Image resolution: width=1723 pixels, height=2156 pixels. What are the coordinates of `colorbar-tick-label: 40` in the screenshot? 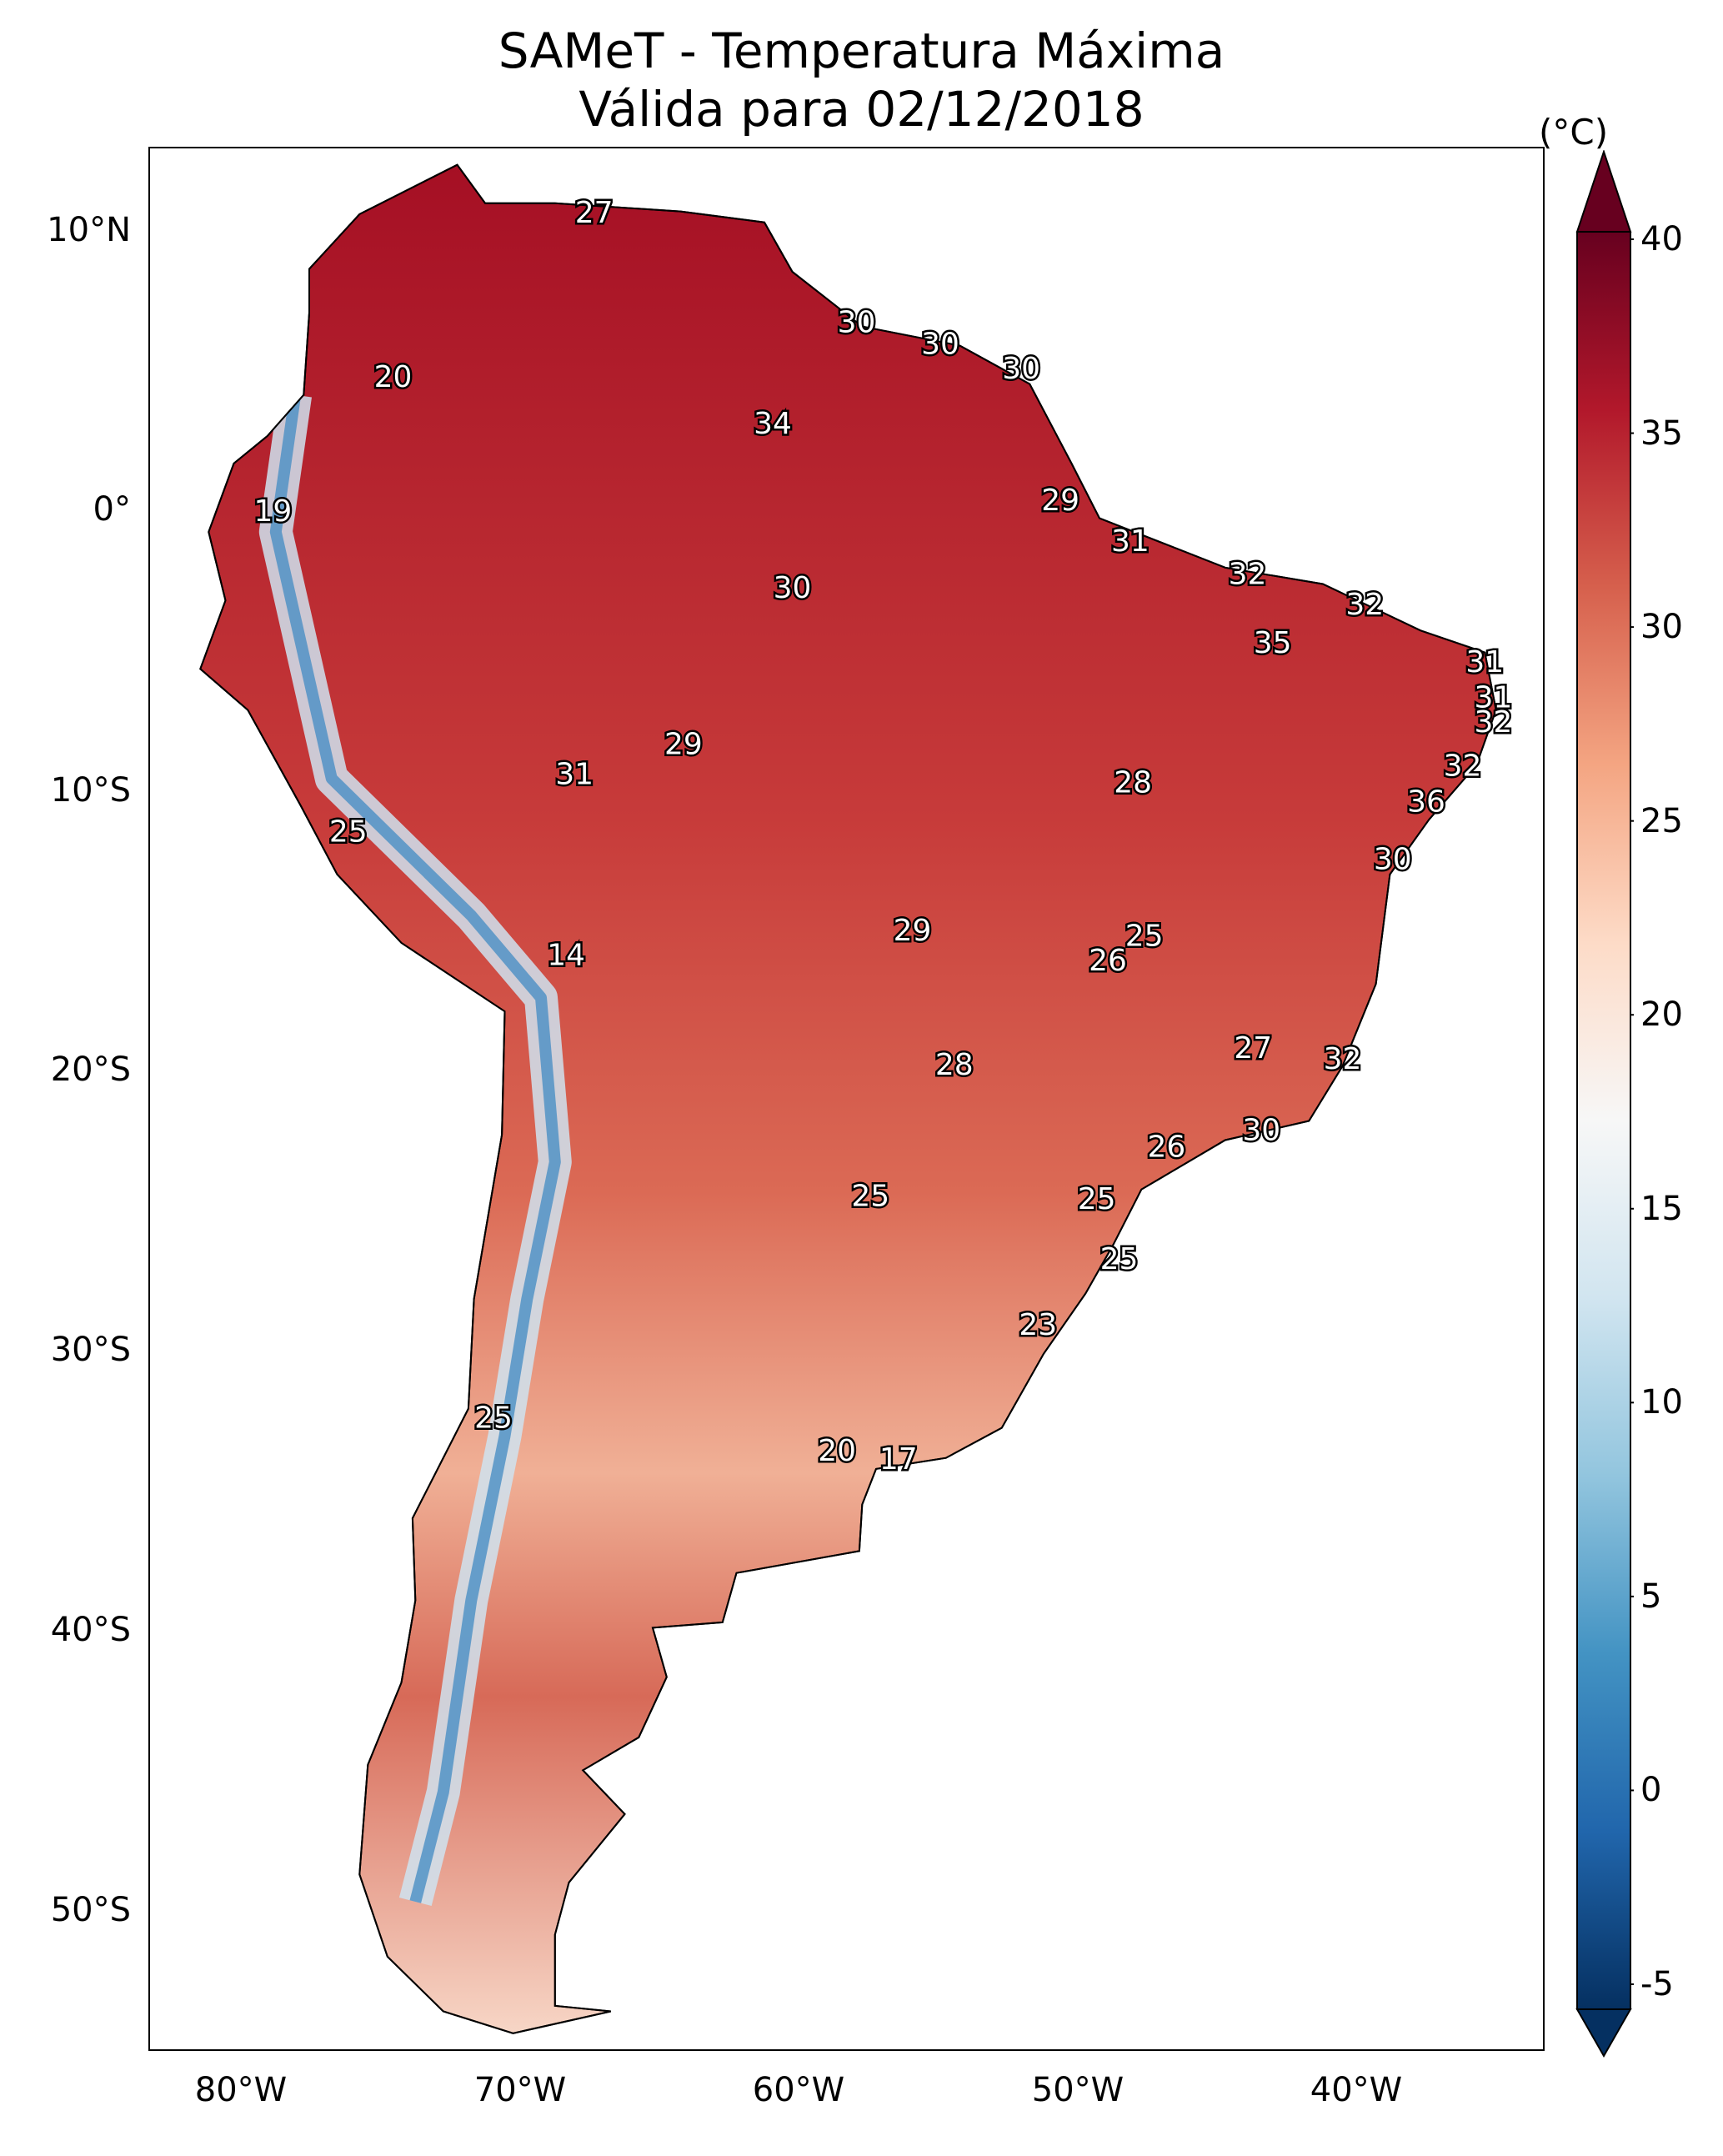 It's located at (1661, 239).